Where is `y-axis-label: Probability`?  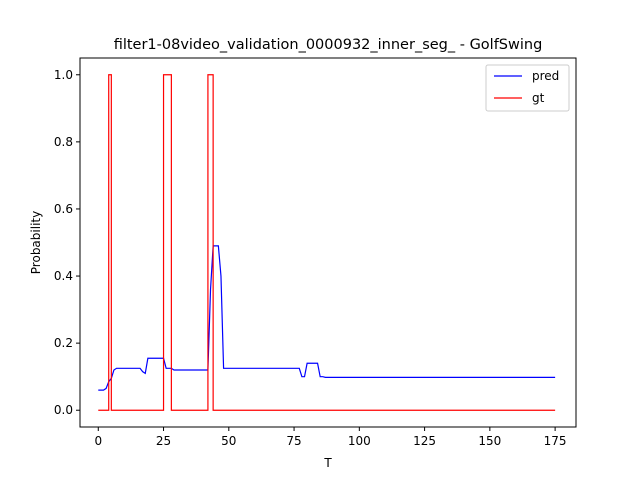
y-axis-label: Probability is located at coordinates (36, 242).